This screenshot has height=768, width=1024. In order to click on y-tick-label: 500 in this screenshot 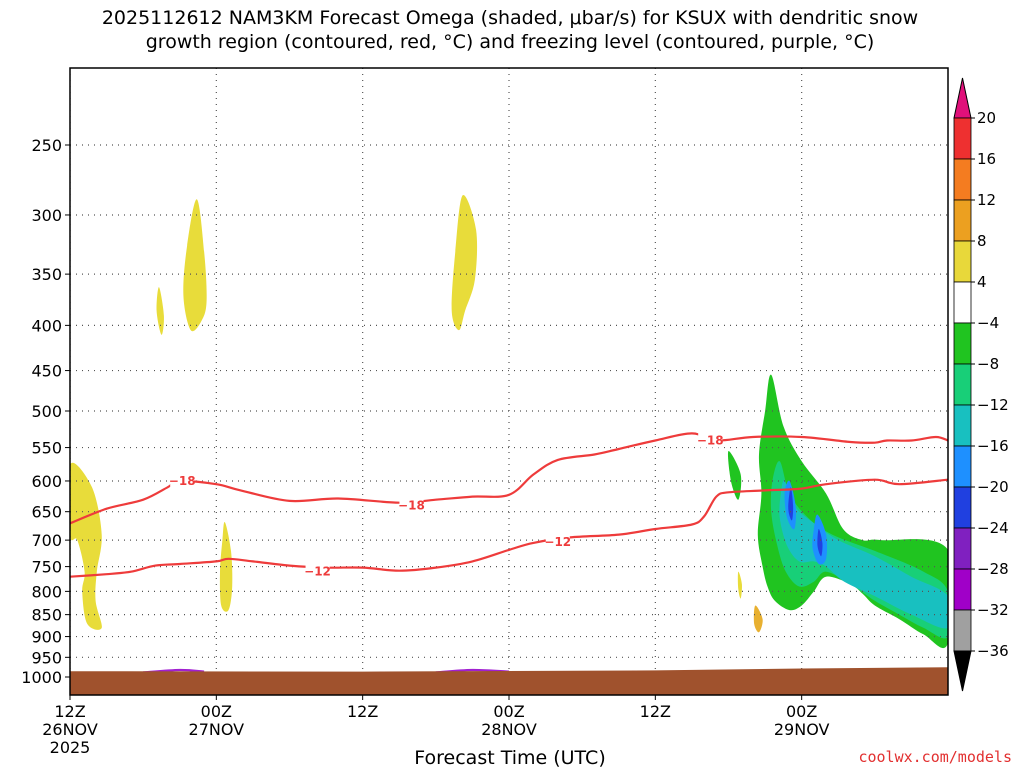, I will do `click(46, 411)`.